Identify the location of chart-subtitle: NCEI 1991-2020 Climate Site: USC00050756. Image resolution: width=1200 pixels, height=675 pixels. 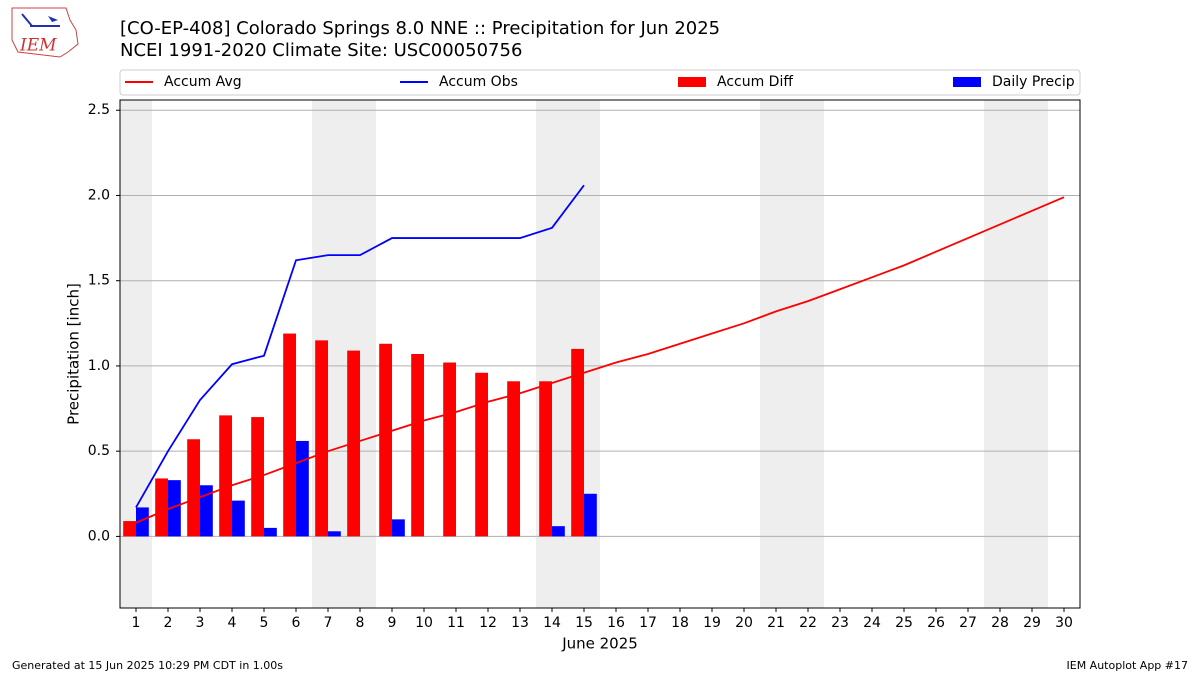
(321, 50).